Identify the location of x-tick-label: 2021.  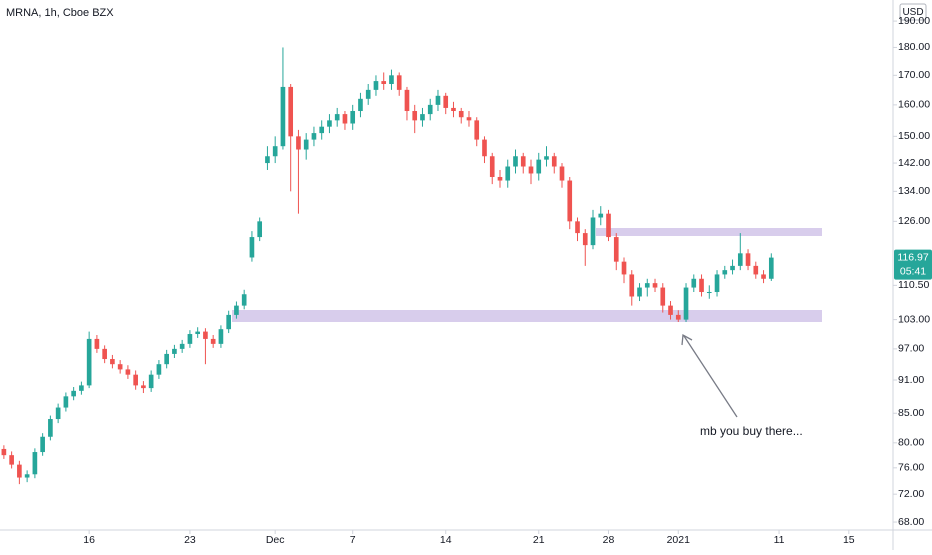
(679, 540).